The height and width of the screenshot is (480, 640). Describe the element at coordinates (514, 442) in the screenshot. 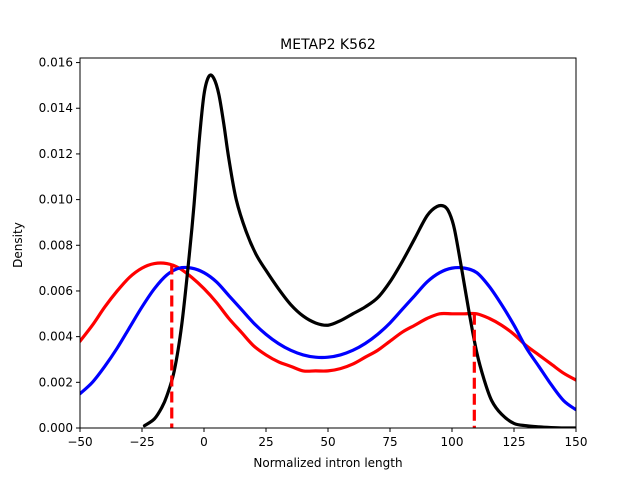

I see `x-tick-label: 125` at that location.